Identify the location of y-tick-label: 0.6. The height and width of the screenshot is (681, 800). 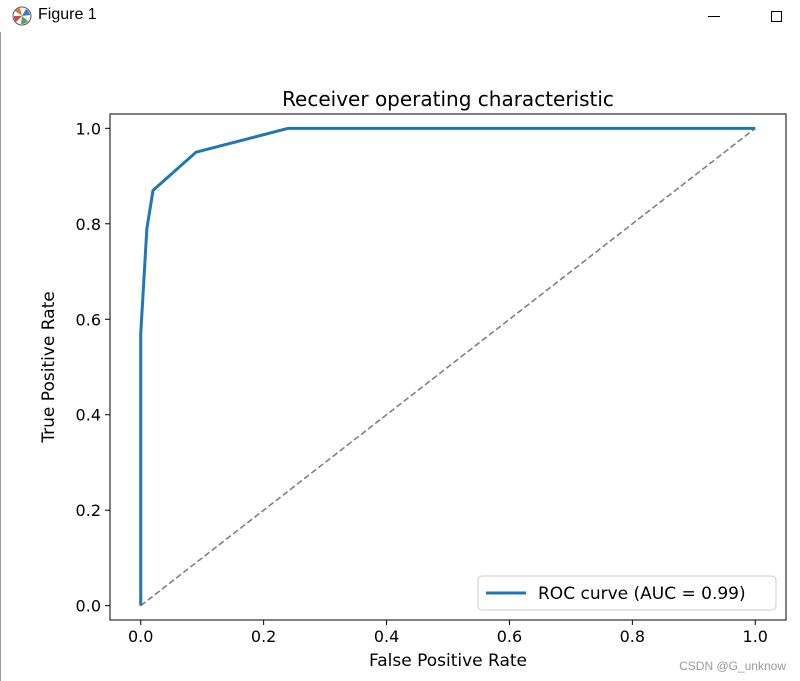
(88, 319).